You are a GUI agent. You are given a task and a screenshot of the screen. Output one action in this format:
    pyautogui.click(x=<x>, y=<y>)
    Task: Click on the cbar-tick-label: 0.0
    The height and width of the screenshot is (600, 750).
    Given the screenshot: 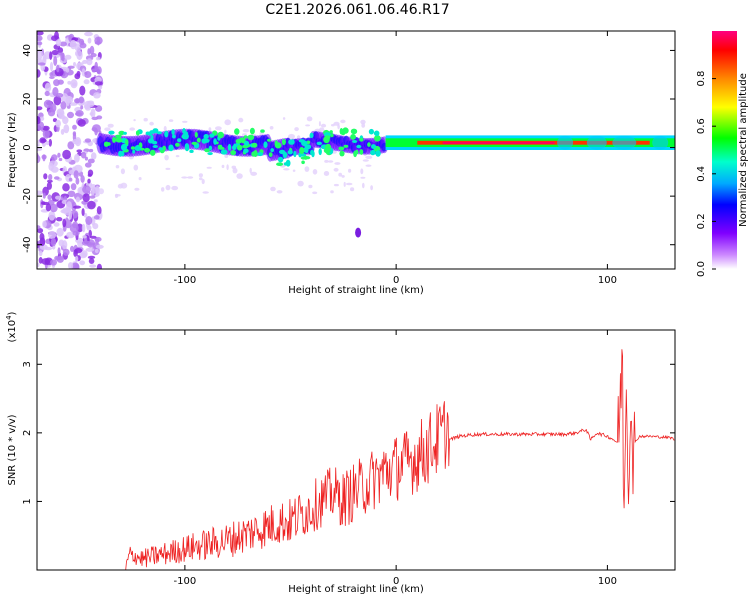 What is the action you would take?
    pyautogui.click(x=701, y=269)
    